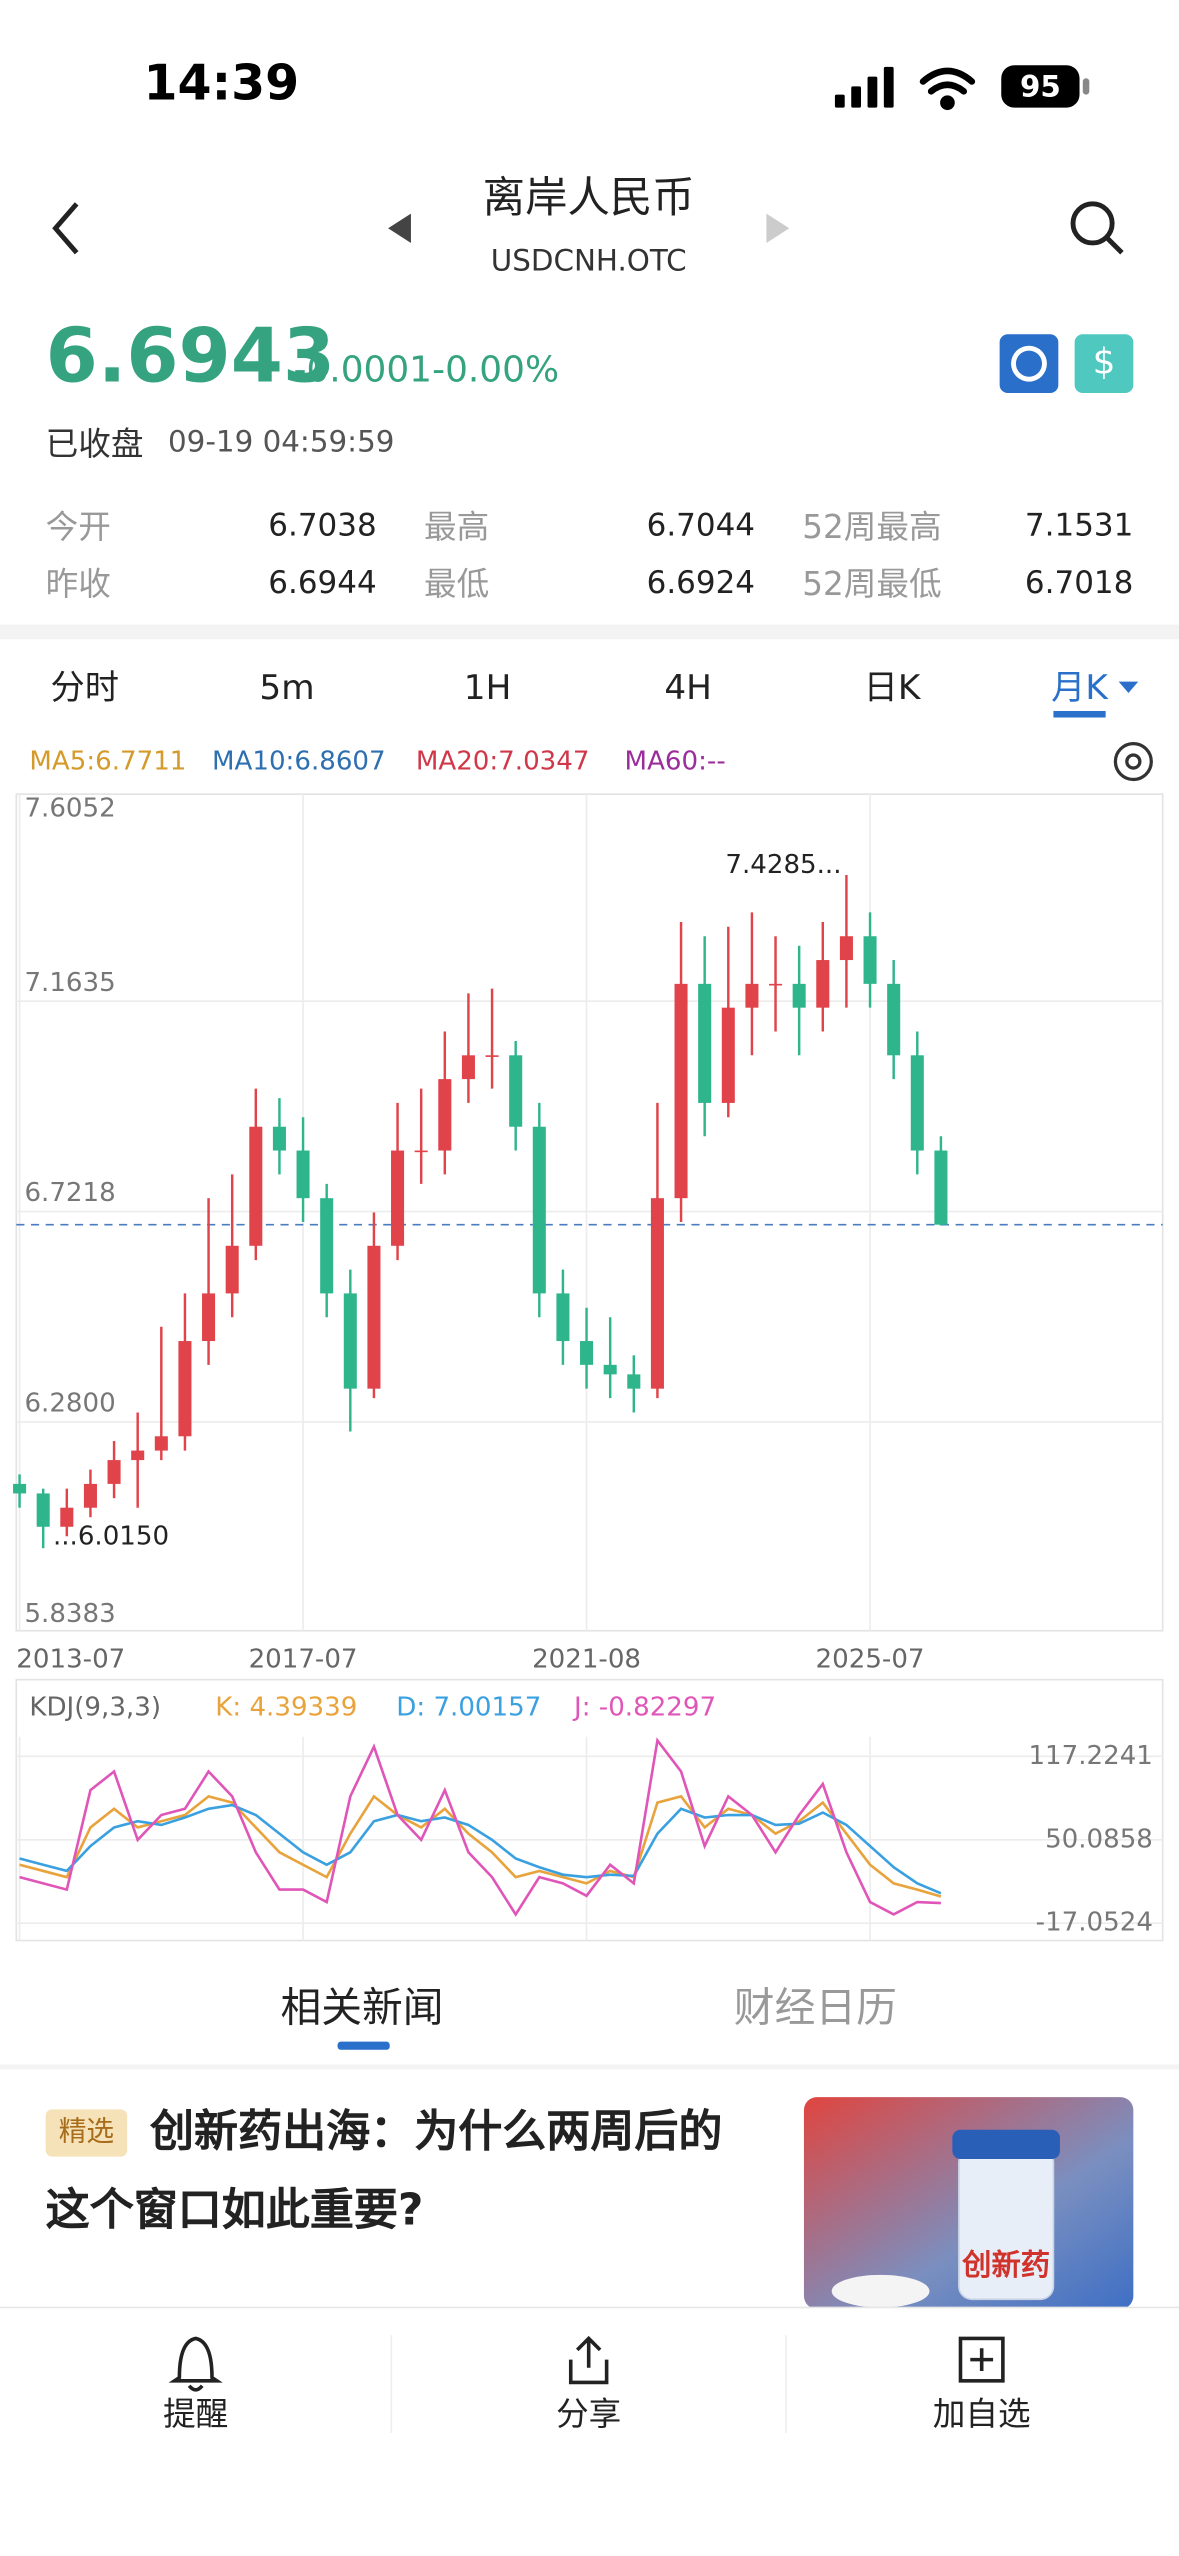 This screenshot has width=1179, height=2556. I want to click on stat-label: 52周最低, so click(872, 584).